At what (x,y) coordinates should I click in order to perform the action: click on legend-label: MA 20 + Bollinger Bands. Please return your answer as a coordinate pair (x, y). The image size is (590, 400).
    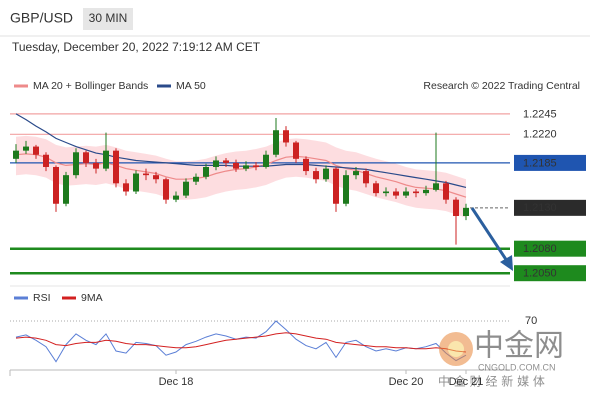
    Looking at the image, I should click on (90, 86).